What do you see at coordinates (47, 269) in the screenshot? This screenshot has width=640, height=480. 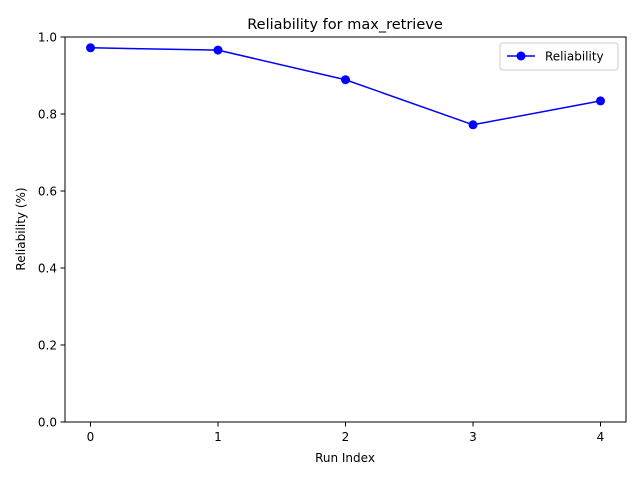 I see `y-tick-label: 0.4` at bounding box center [47, 269].